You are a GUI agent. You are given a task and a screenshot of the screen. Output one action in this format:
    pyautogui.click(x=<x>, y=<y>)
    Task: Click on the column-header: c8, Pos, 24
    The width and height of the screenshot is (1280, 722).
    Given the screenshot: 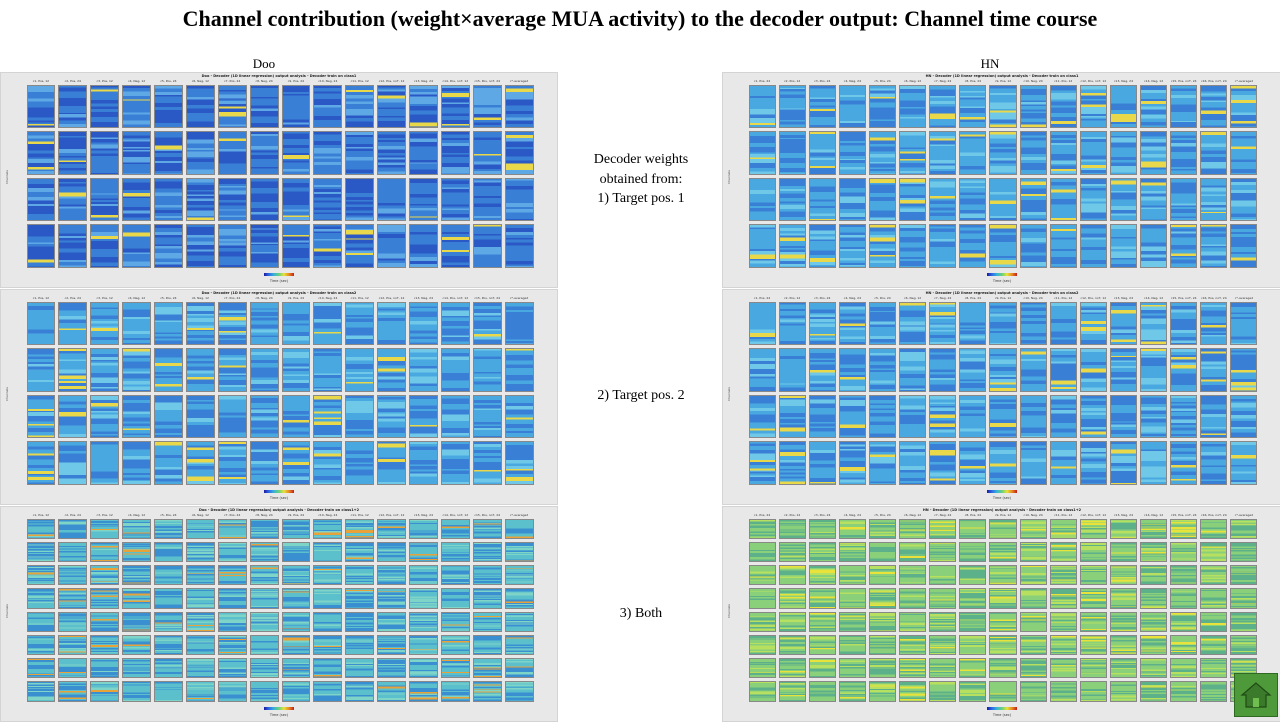 What is the action you would take?
    pyautogui.click(x=973, y=81)
    